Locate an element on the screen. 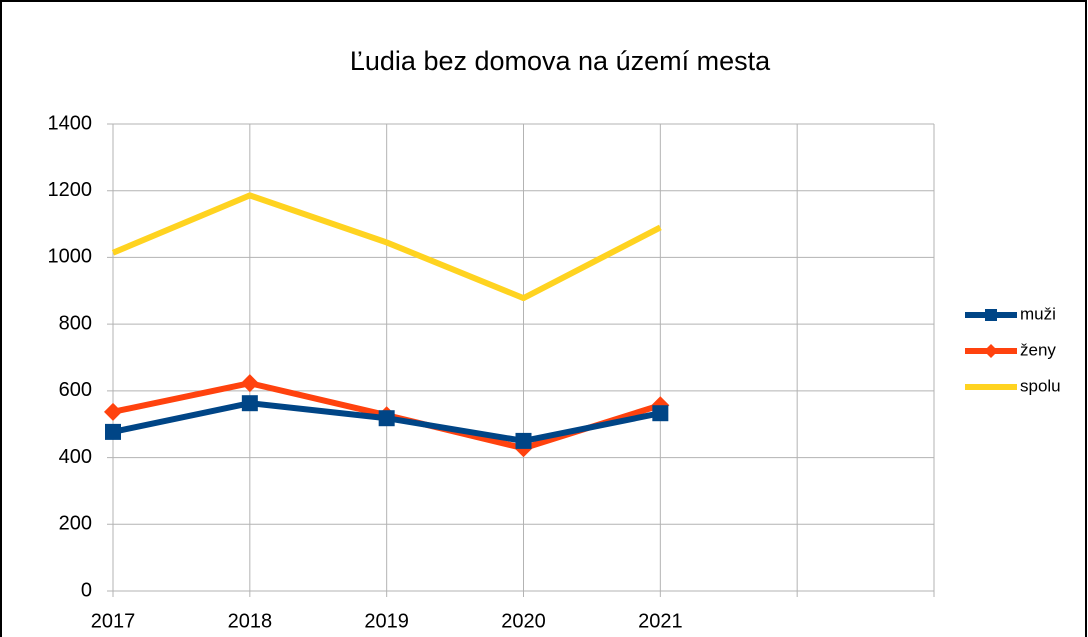 The width and height of the screenshot is (1088, 637). y-tick-label: 0 is located at coordinates (86, 590).